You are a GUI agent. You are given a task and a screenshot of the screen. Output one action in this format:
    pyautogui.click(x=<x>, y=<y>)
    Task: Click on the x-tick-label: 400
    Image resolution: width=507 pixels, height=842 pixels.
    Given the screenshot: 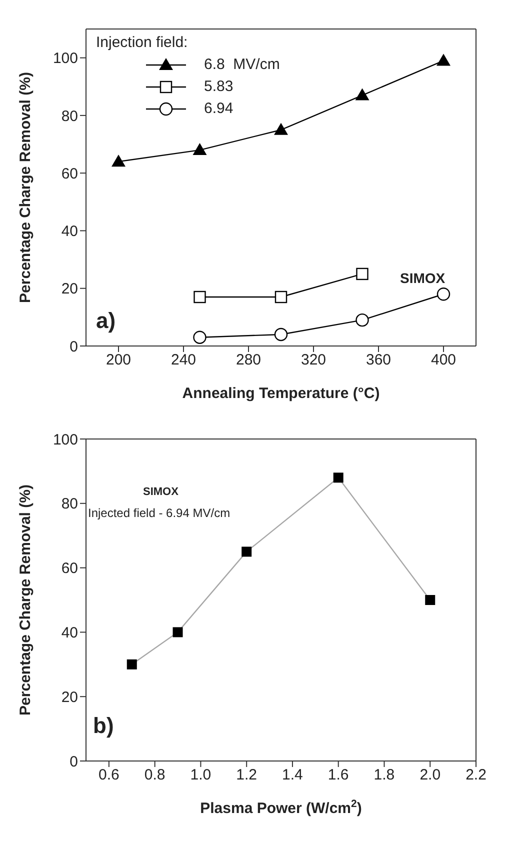 What is the action you would take?
    pyautogui.click(x=443, y=360)
    